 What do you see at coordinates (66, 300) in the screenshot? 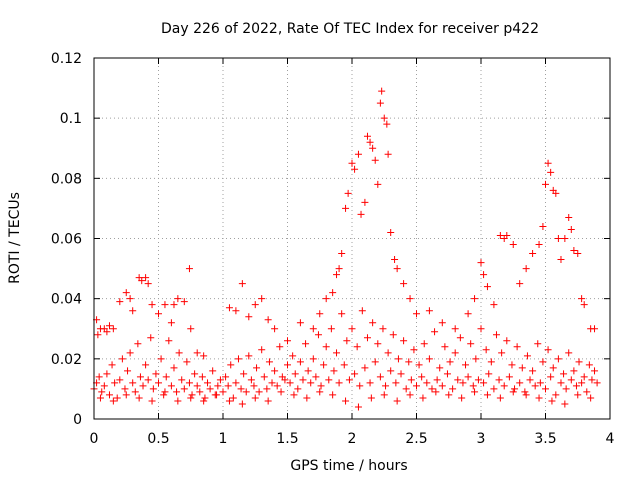
I see `y-tick-label: 0.04` at bounding box center [66, 300].